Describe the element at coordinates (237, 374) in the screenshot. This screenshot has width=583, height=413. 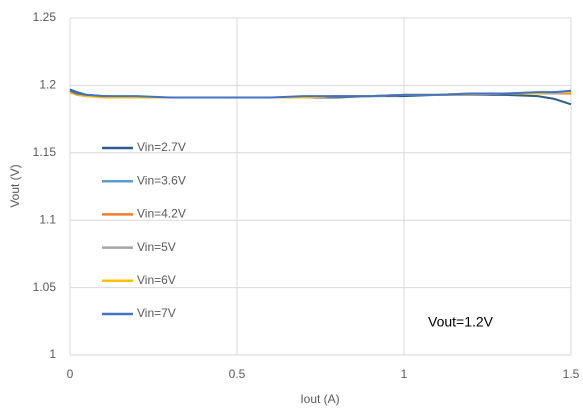
I see `x-tick-label: 0.5` at that location.